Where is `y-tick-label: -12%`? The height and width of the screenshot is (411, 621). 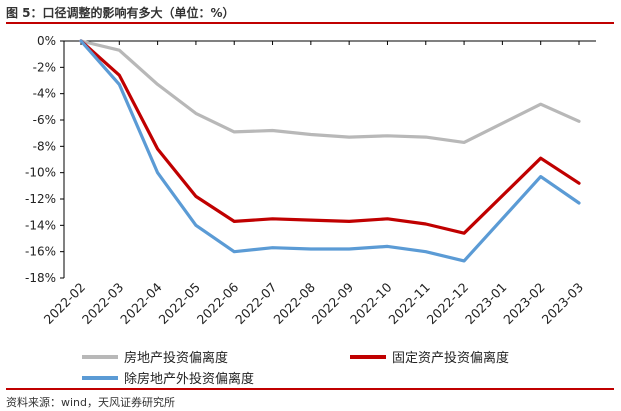 y-tick-label: -12% is located at coordinates (40, 199).